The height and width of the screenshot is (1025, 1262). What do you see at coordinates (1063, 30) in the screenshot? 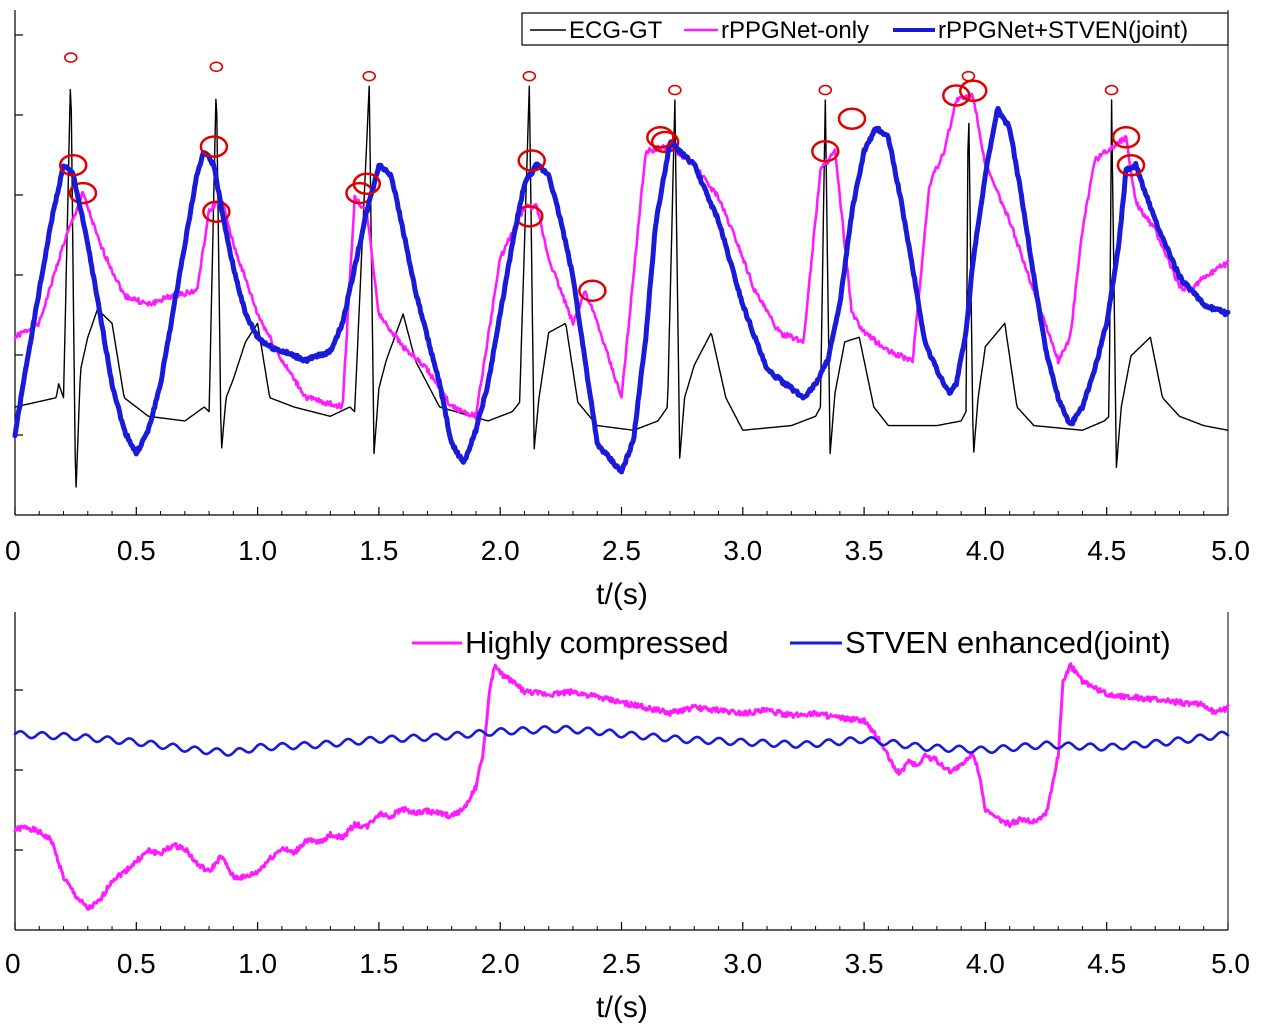
I see `legend-label-rppgnet-stven: rPPGNet+STVEN(joint)` at bounding box center [1063, 30].